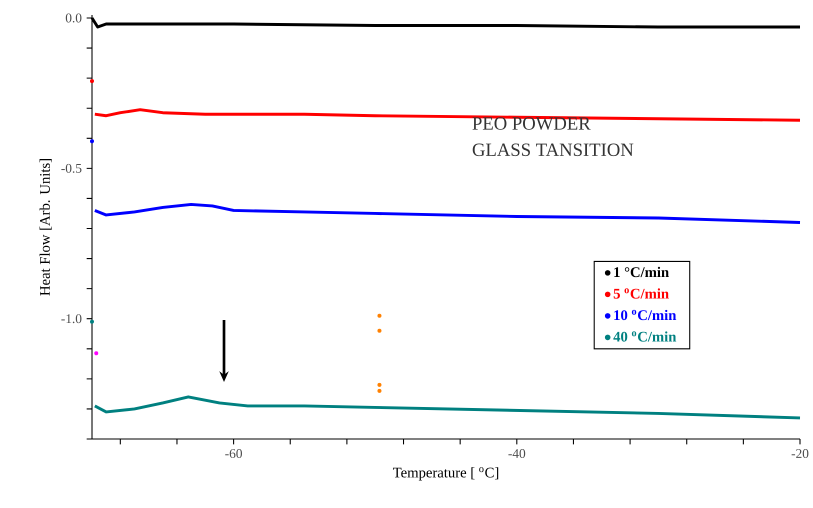 Image resolution: width=813 pixels, height=508 pixels. I want to click on x-axis-title: Temperature [ $^{o}$C], so click(445, 473).